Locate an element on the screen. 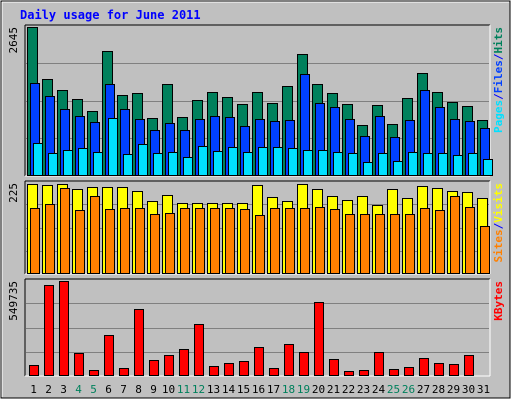 The width and height of the screenshot is (512, 405). x-tick-label-day-24: 24 is located at coordinates (379, 389).